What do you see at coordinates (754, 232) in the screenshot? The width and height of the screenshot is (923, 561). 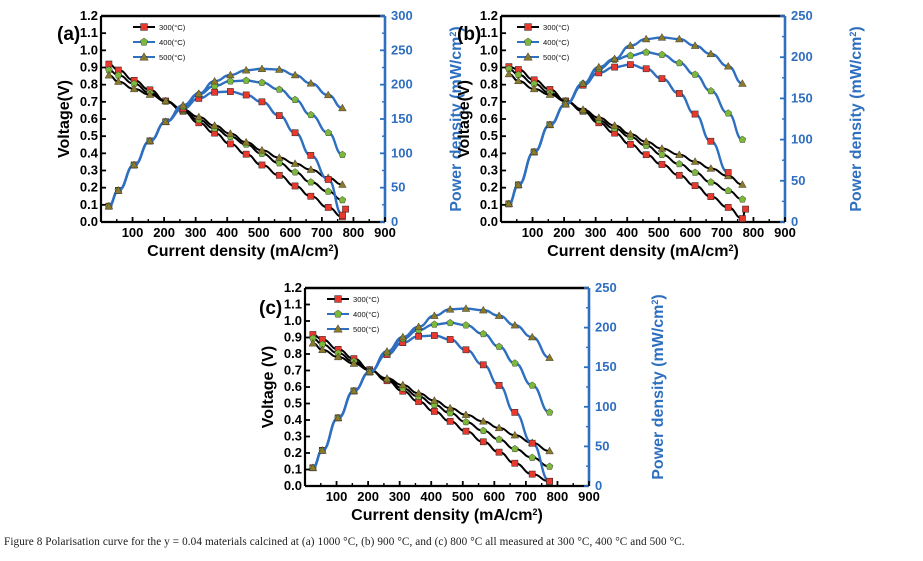 I see `x-tick-label: 800` at bounding box center [754, 232].